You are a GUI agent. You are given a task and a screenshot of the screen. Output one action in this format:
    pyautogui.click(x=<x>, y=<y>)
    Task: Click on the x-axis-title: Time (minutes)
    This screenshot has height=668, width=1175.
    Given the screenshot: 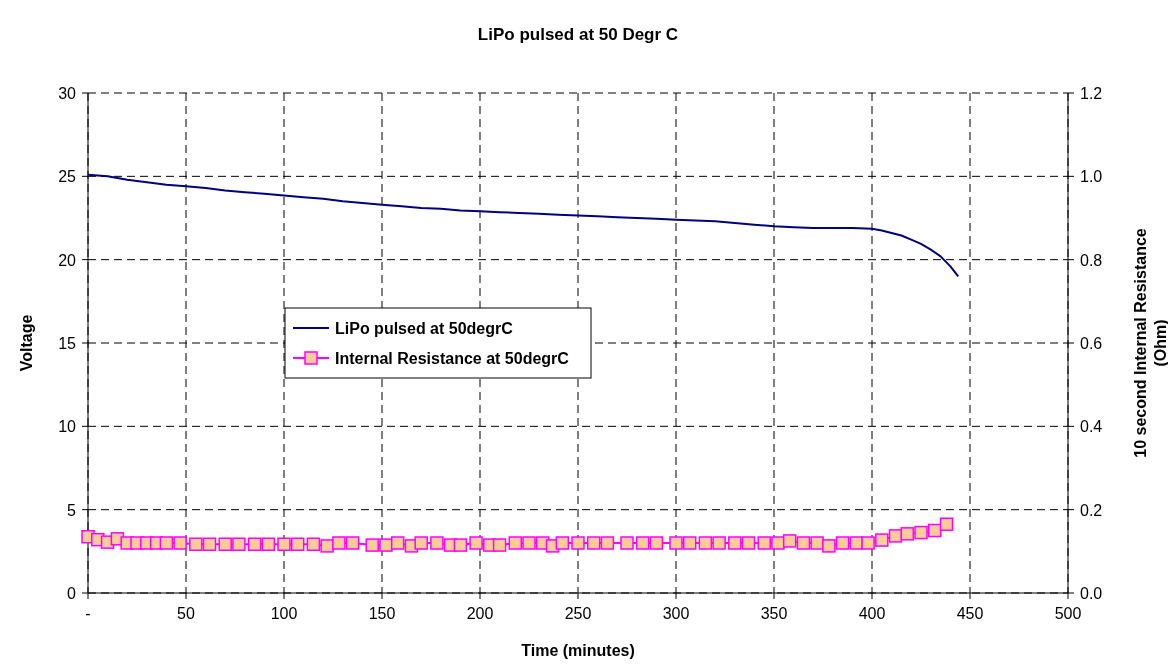 What is the action you would take?
    pyautogui.click(x=578, y=650)
    